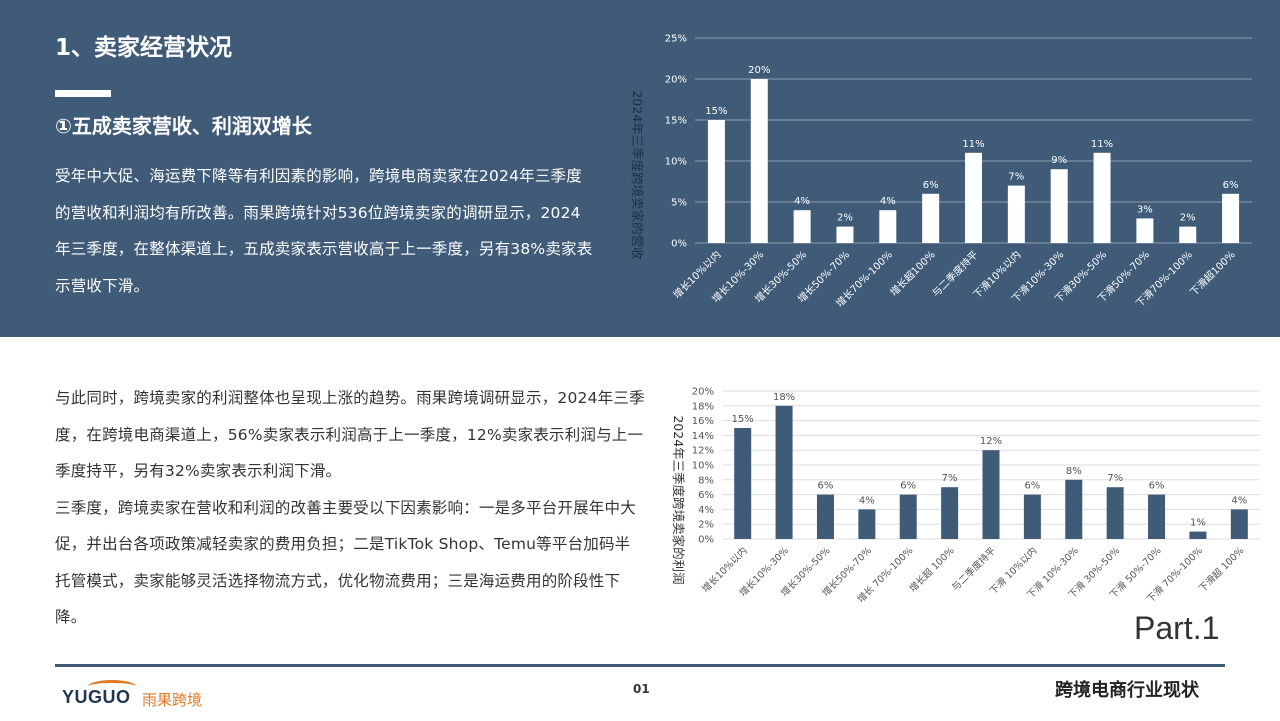  What do you see at coordinates (703, 451) in the screenshot?
I see `profit-y-tick-label: 12%` at bounding box center [703, 451].